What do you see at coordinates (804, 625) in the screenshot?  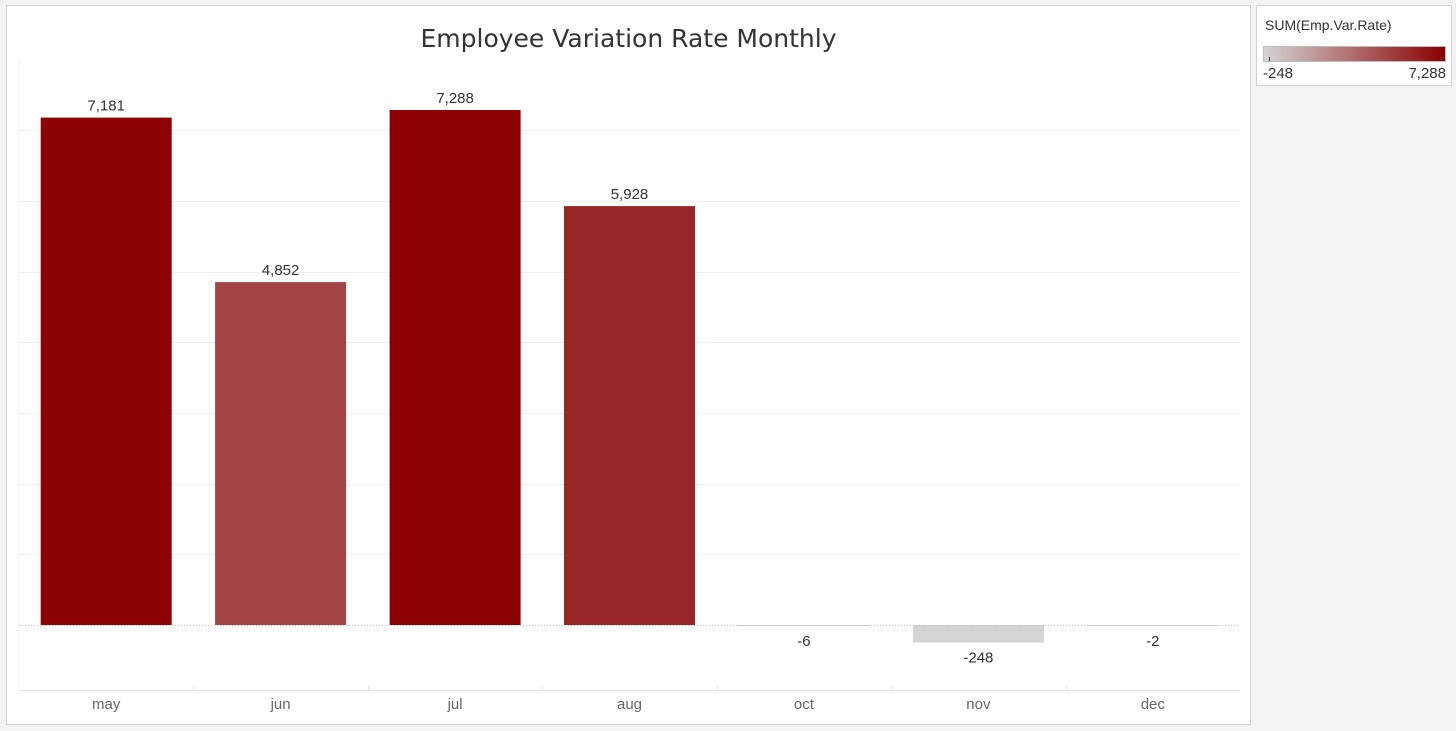 I see `bar-oct` at bounding box center [804, 625].